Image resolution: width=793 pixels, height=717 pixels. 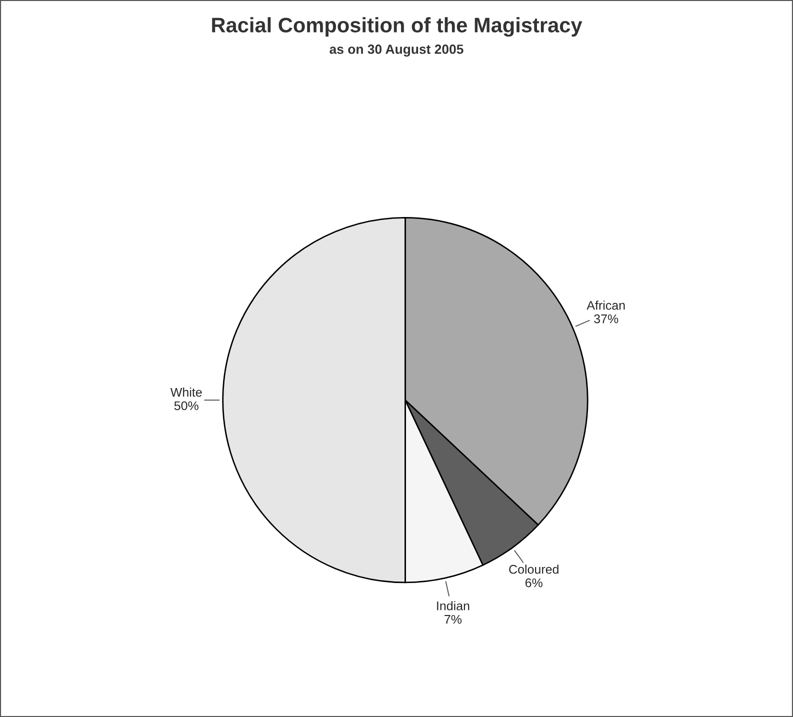 I want to click on chart-subtitle: as on 30 August 2005, so click(x=397, y=50).